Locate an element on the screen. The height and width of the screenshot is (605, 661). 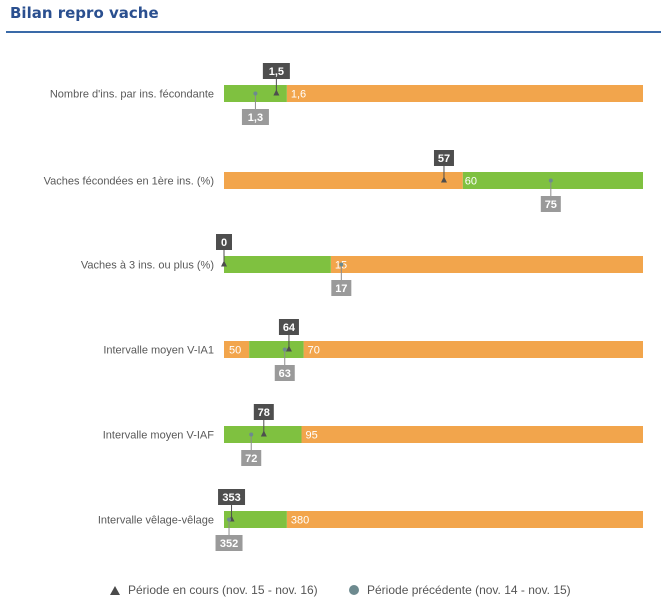
legend-previous: Période précédente (nov. 14 - nov. 15) is located at coordinates (460, 590).